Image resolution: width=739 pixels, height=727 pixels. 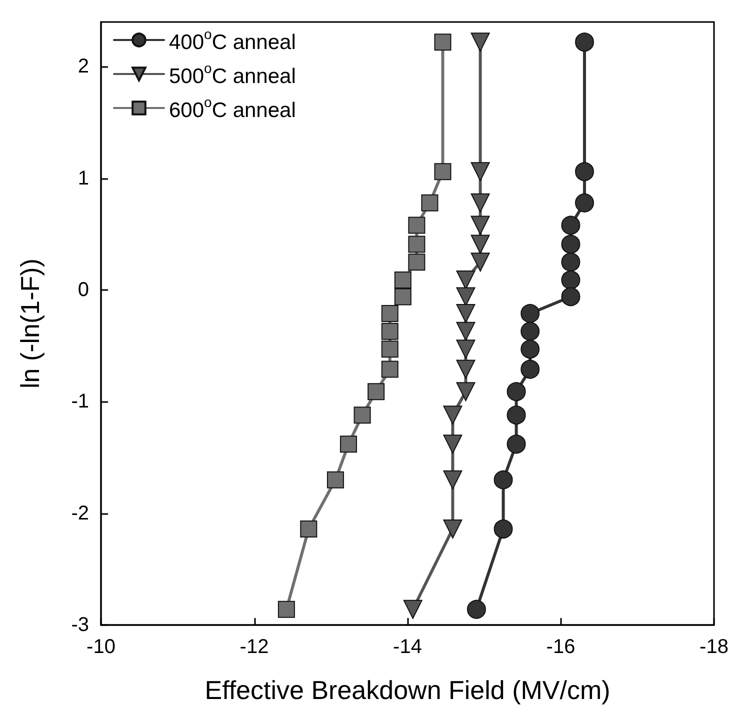 What do you see at coordinates (80, 625) in the screenshot?
I see `y-tick-label: -3` at bounding box center [80, 625].